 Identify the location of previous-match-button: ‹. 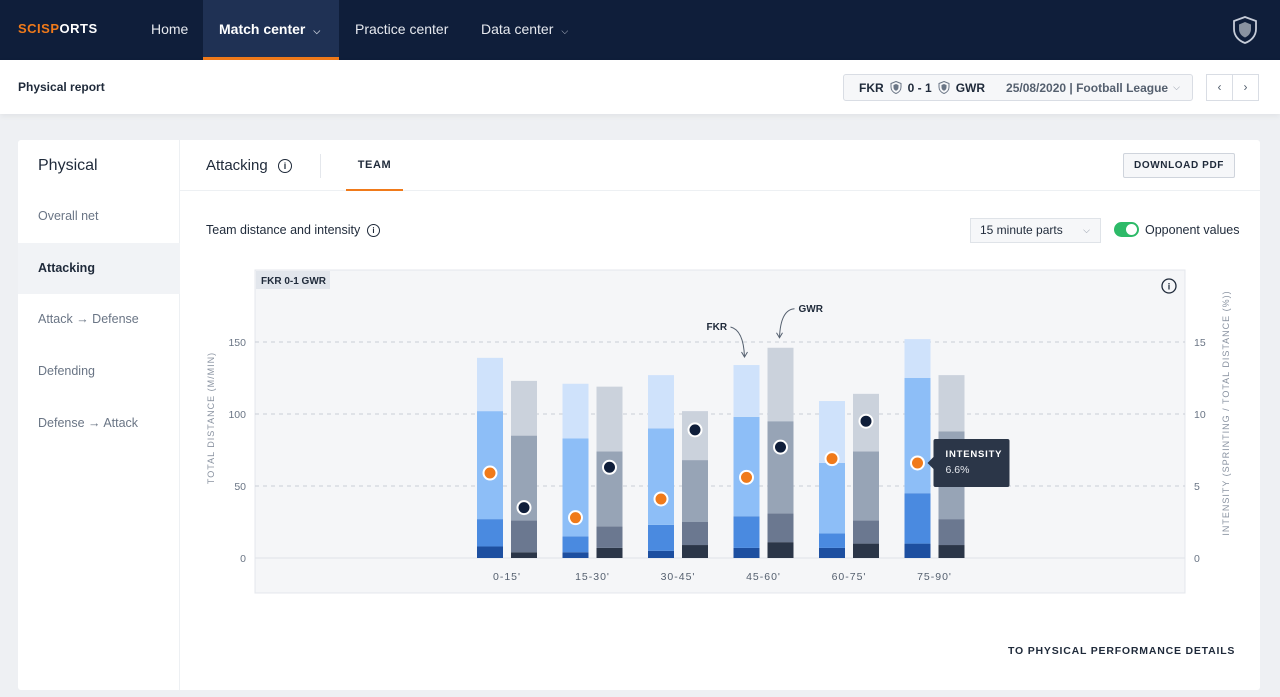
(1219, 87).